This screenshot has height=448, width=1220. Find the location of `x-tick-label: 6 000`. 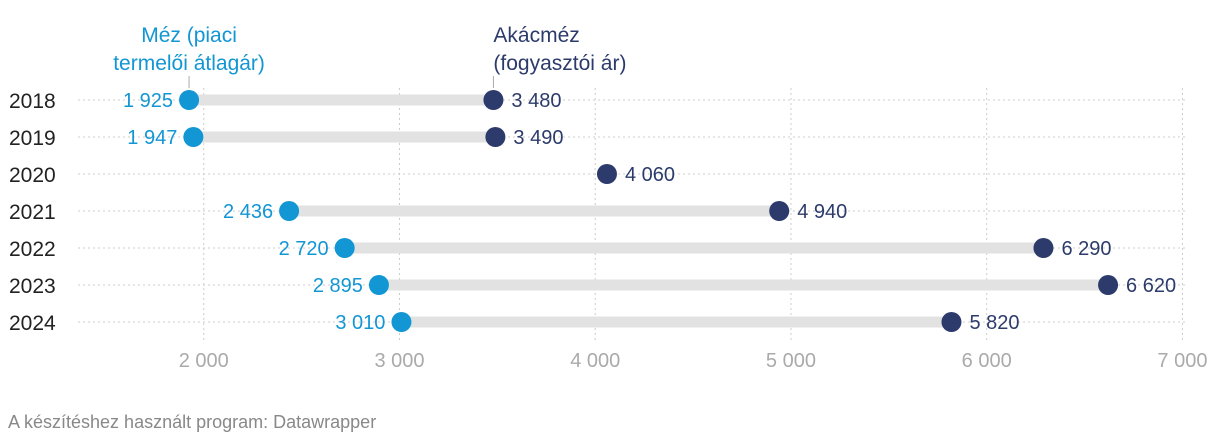

x-tick-label: 6 000 is located at coordinates (987, 361).